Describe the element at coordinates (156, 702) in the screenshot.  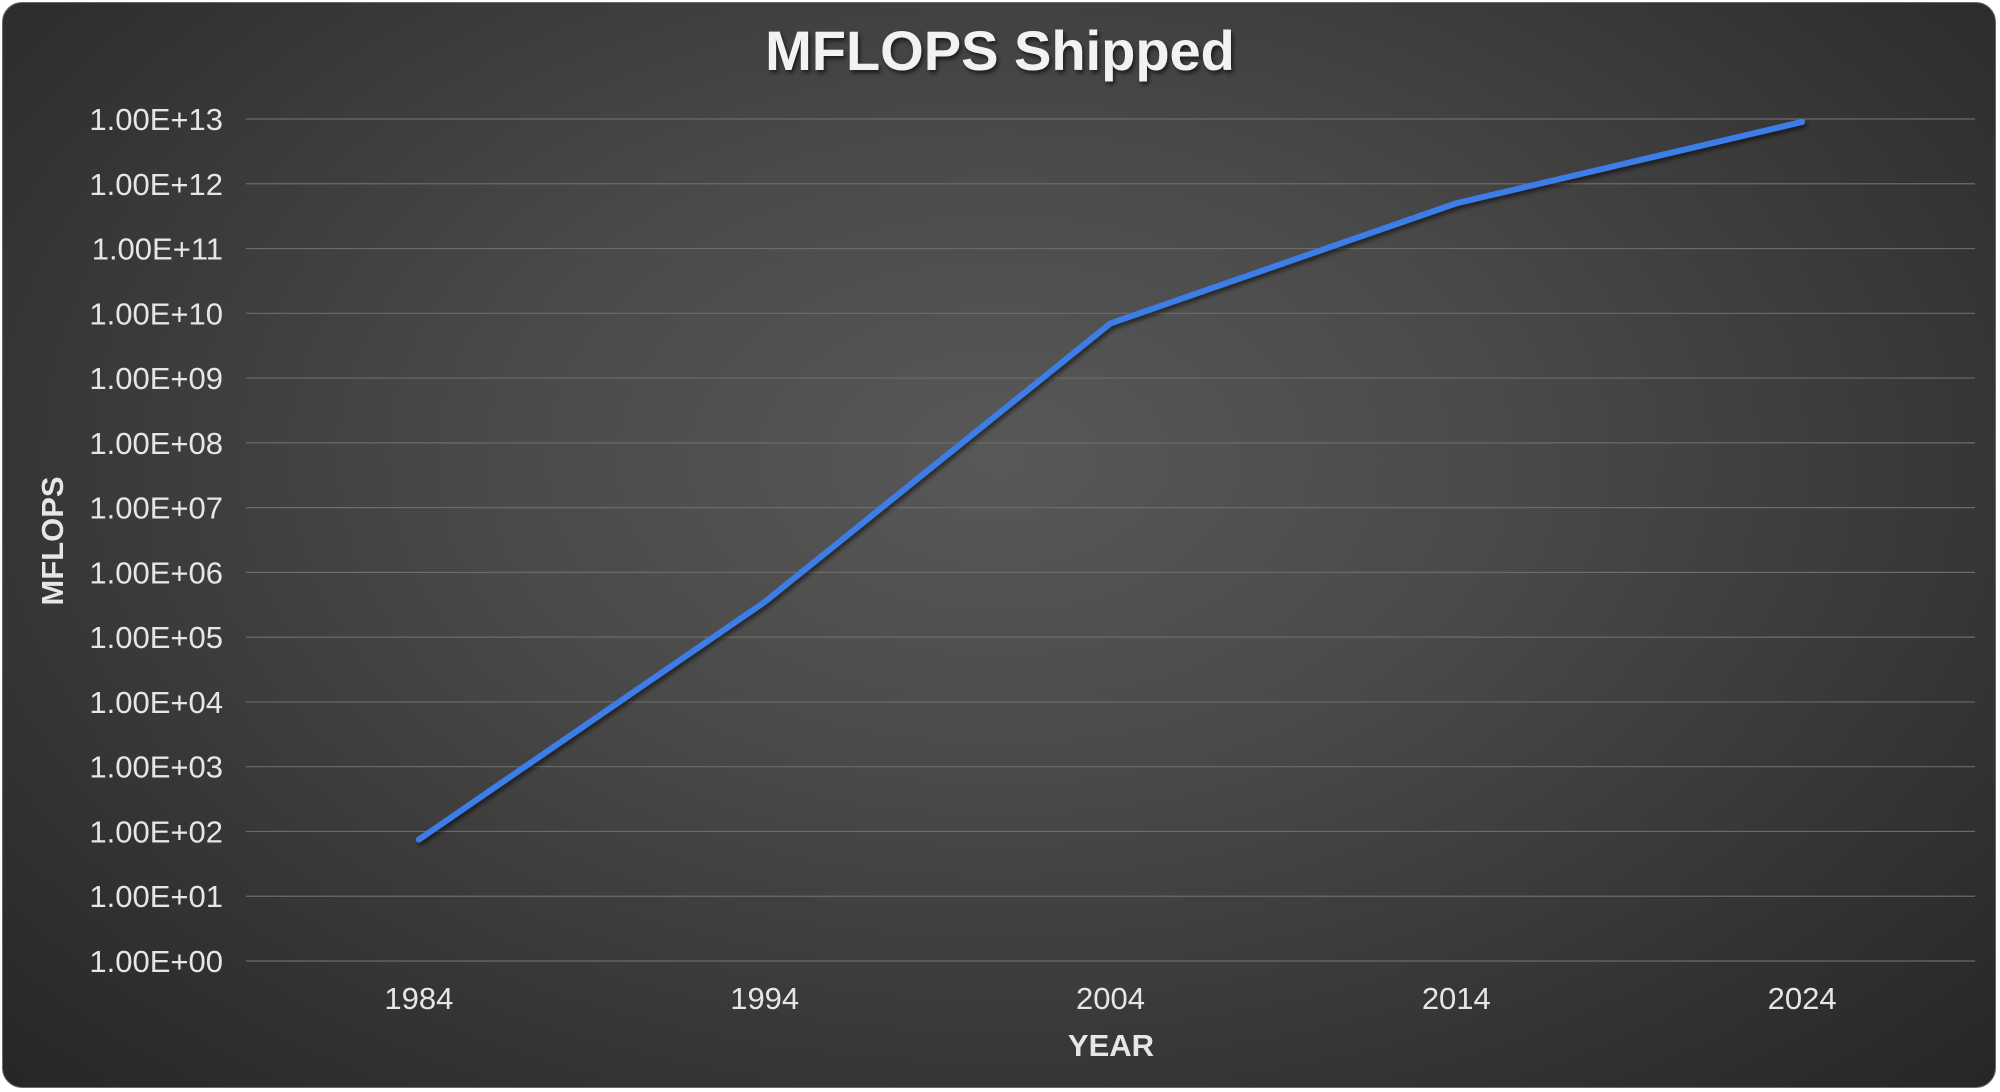
I see `y-tick-label: 1.00E+04` at that location.